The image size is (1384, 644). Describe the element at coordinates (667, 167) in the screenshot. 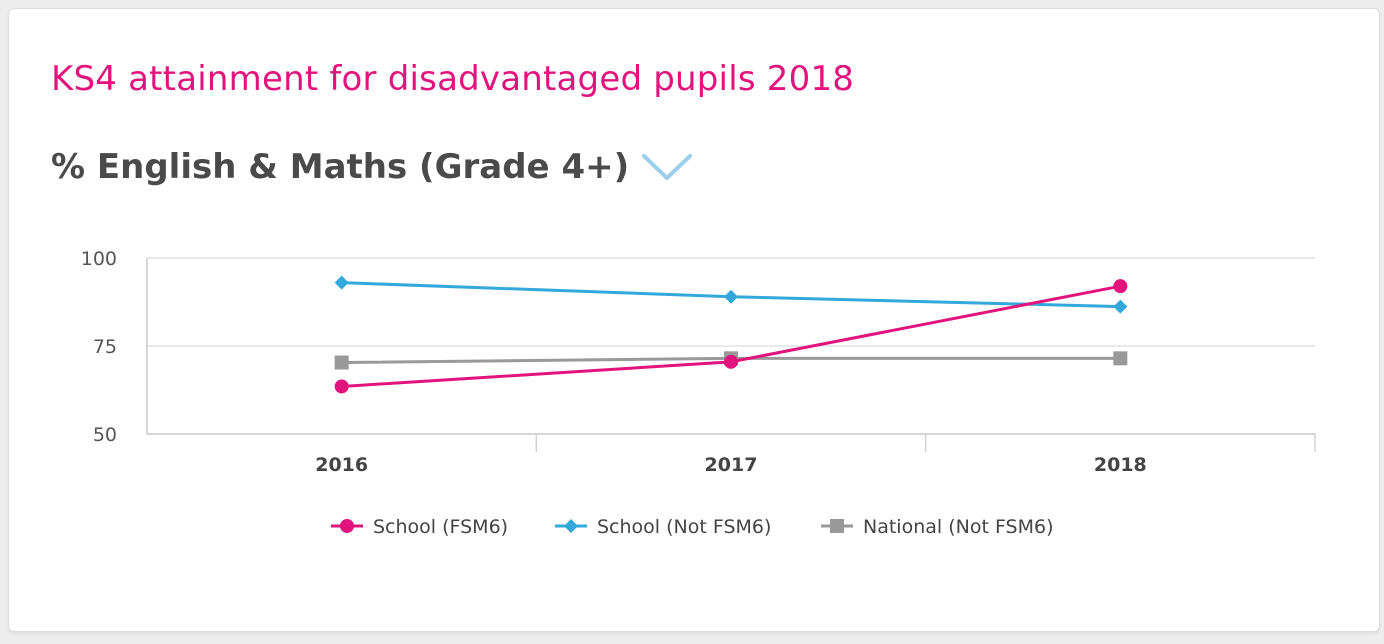

I see `chevron-down-icon` at that location.